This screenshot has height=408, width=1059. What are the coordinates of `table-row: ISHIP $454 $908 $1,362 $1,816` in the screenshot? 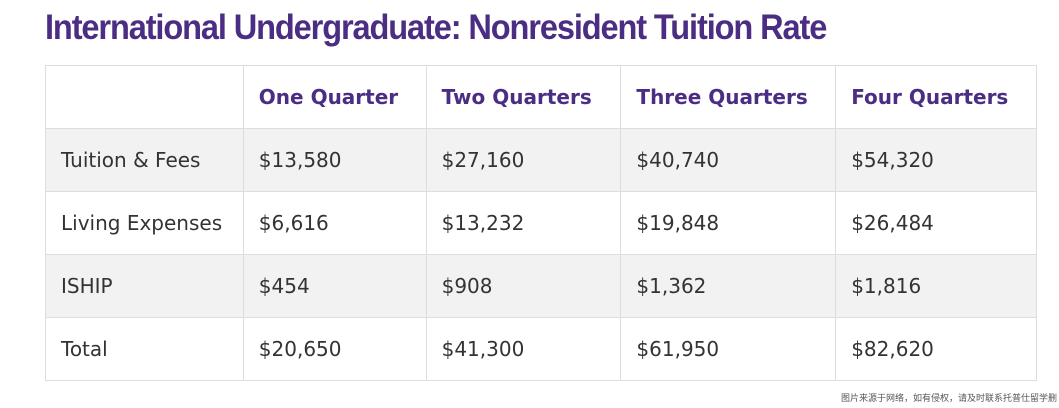 It's located at (541, 286).